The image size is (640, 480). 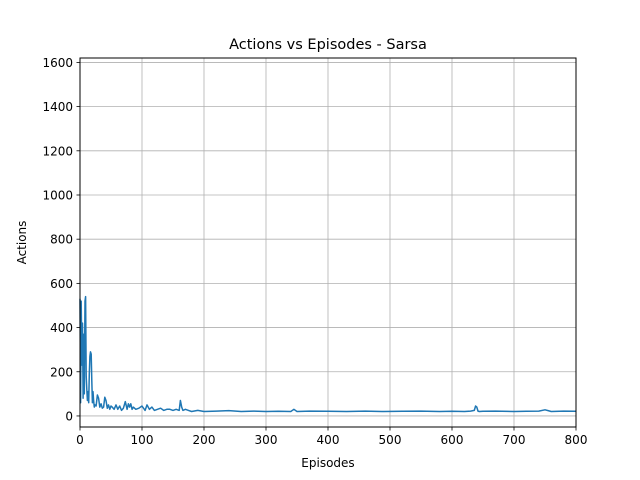 What do you see at coordinates (22, 243) in the screenshot?
I see `y-axis-title: Actions` at bounding box center [22, 243].